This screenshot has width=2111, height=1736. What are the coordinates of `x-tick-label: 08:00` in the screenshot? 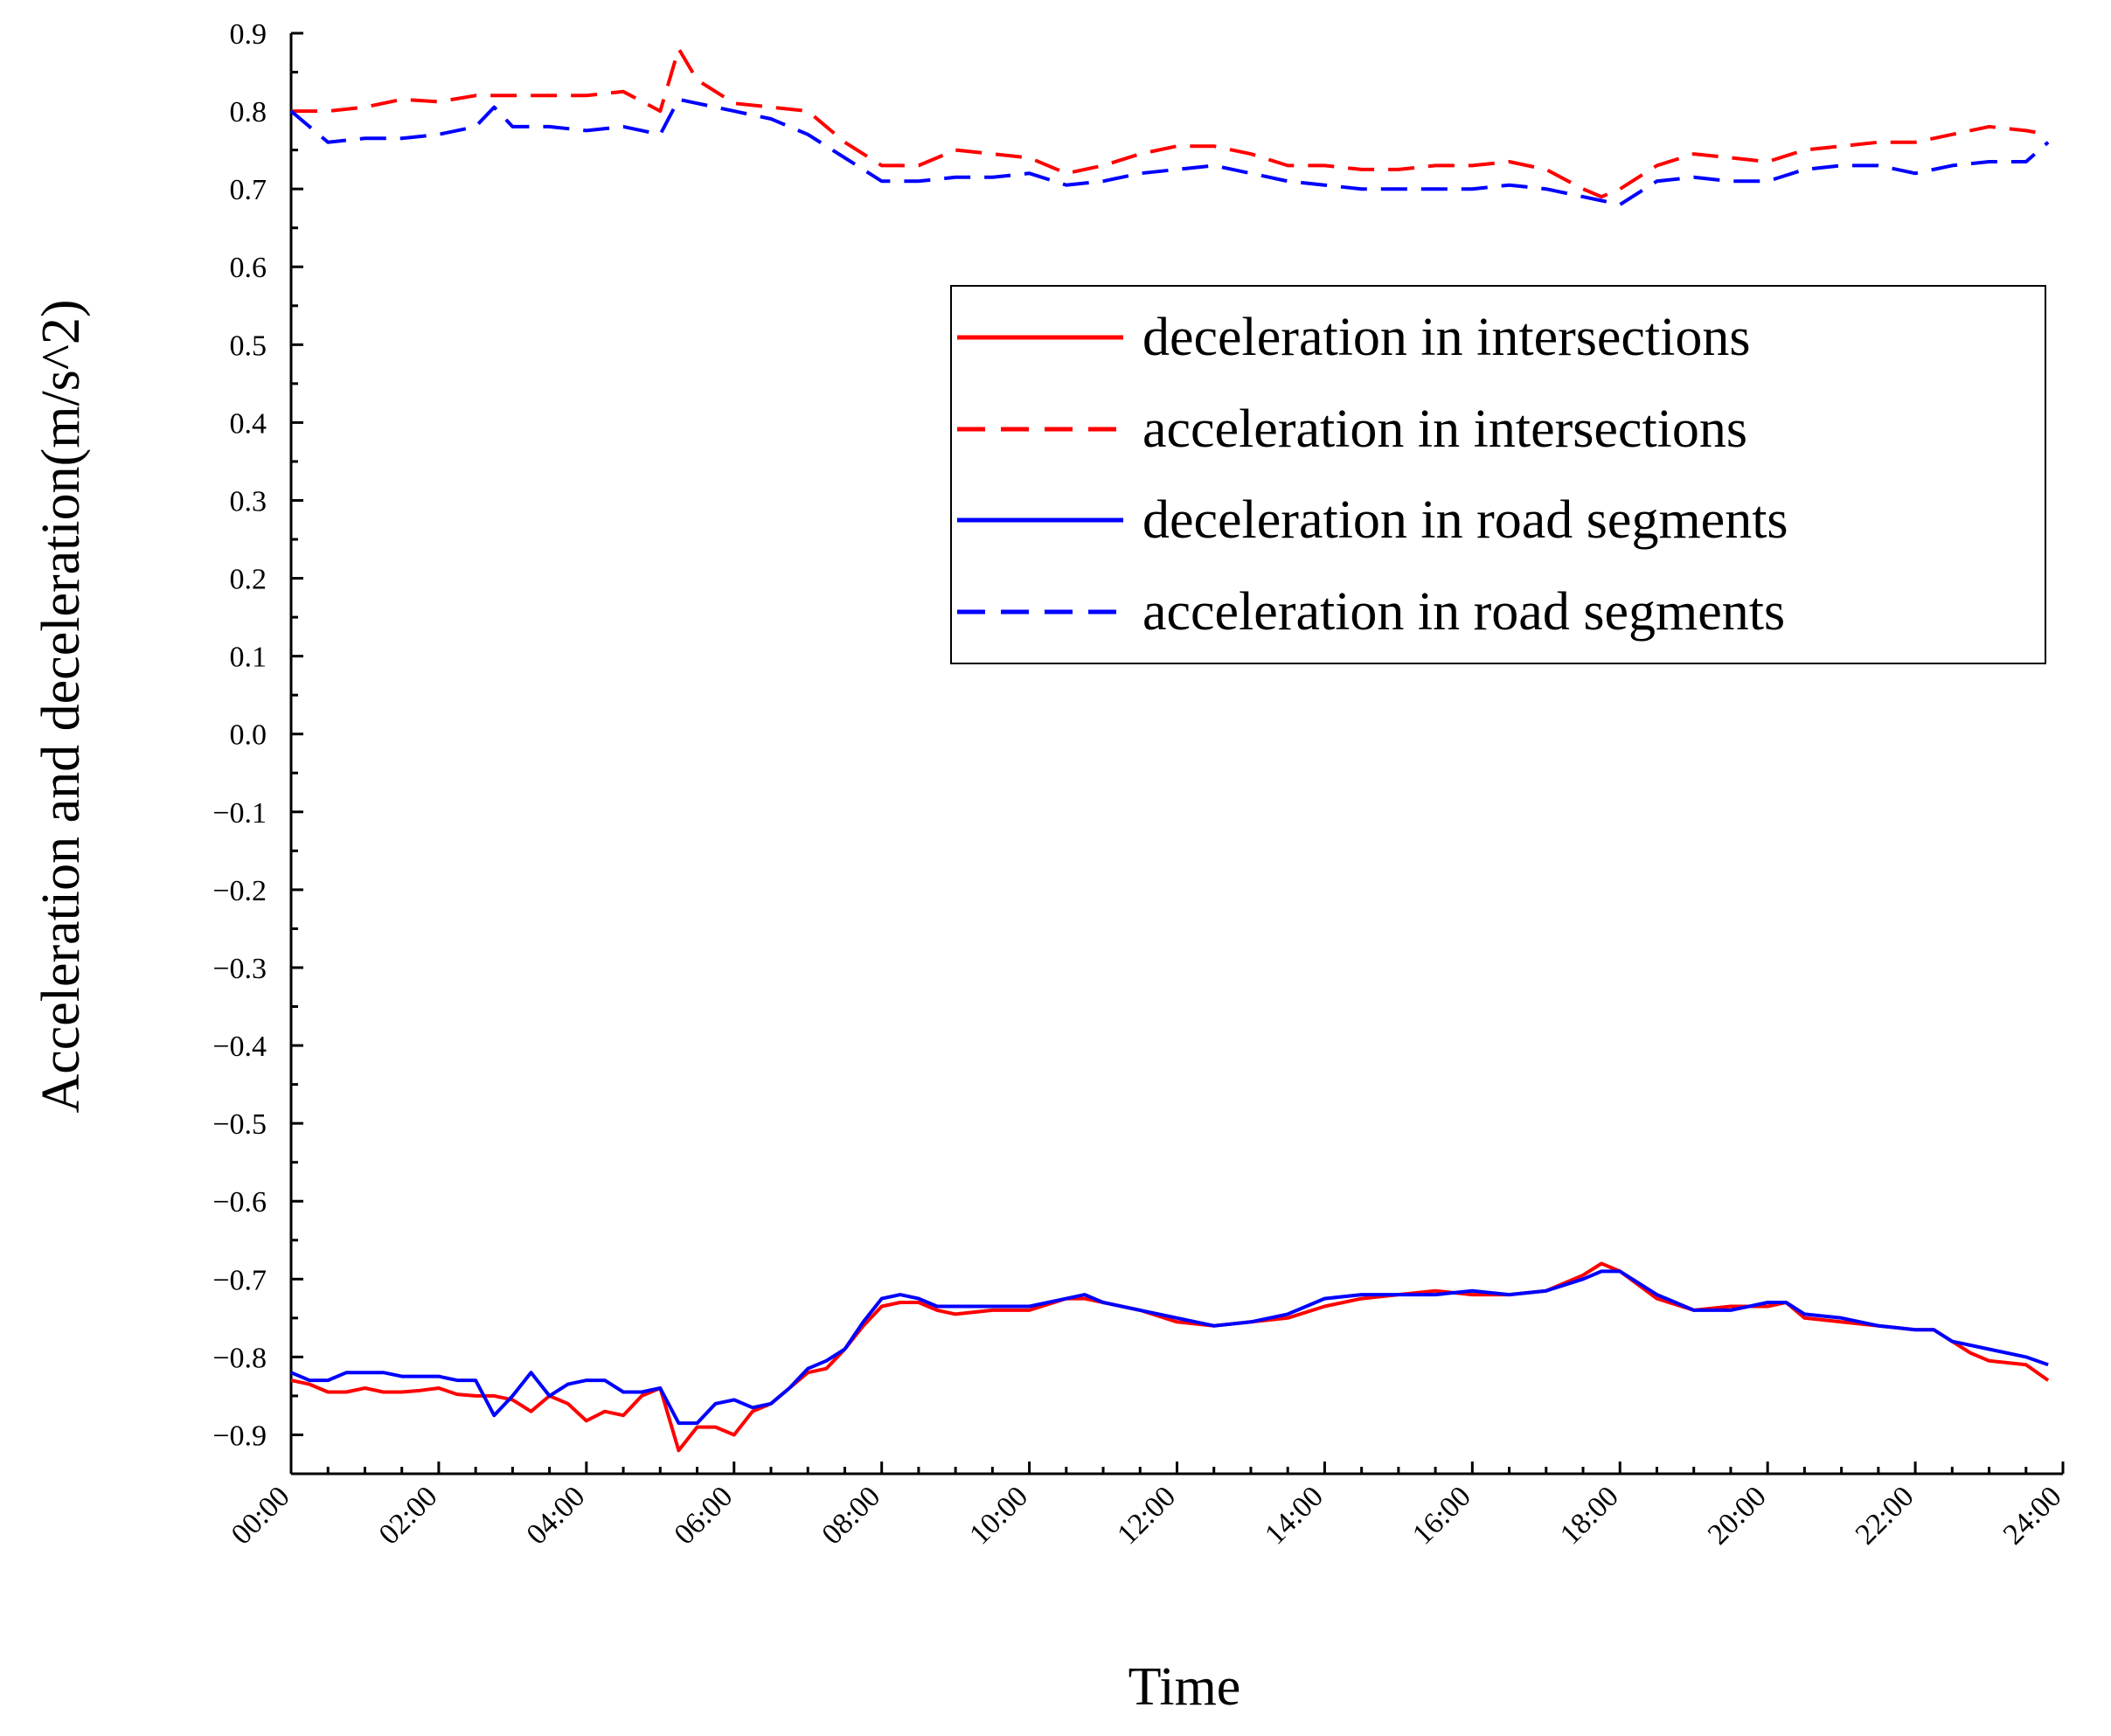 It's located at (851, 1515).